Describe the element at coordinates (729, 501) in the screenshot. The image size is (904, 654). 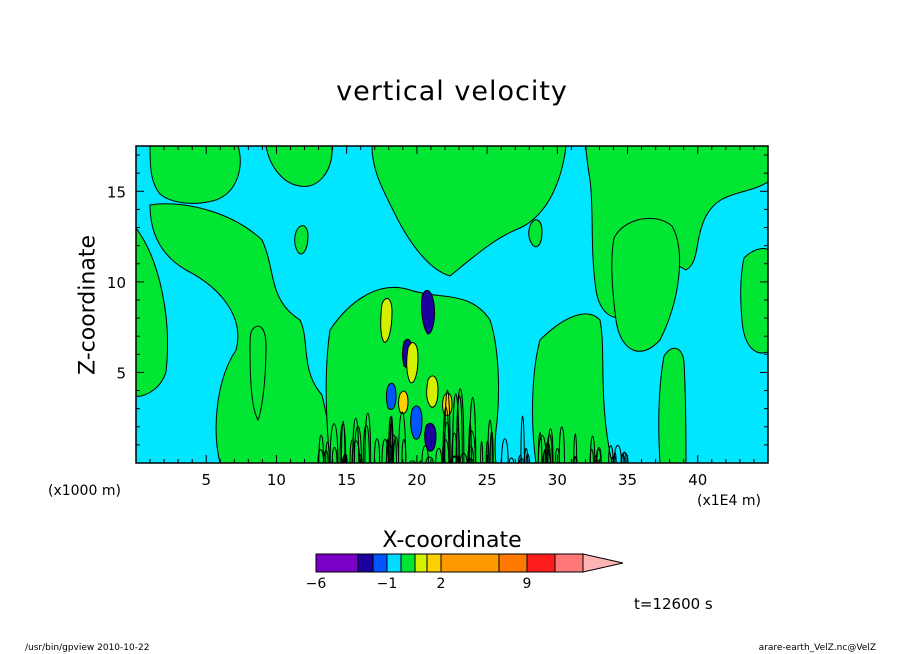
I see `x-axis-unit: (x1E4 m)` at that location.